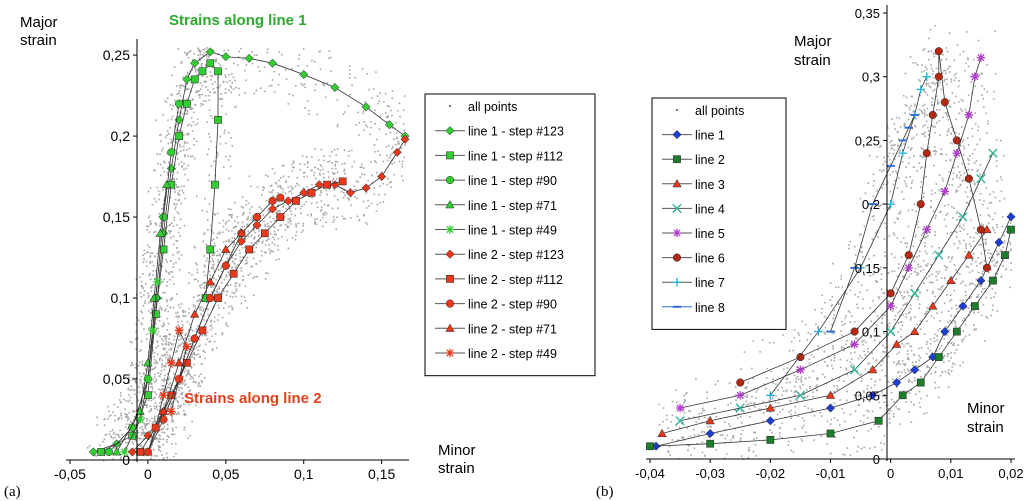 Image resolution: width=1030 pixels, height=501 pixels. Describe the element at coordinates (512, 305) in the screenshot. I see `legend-label: line 2 - step #90` at that location.